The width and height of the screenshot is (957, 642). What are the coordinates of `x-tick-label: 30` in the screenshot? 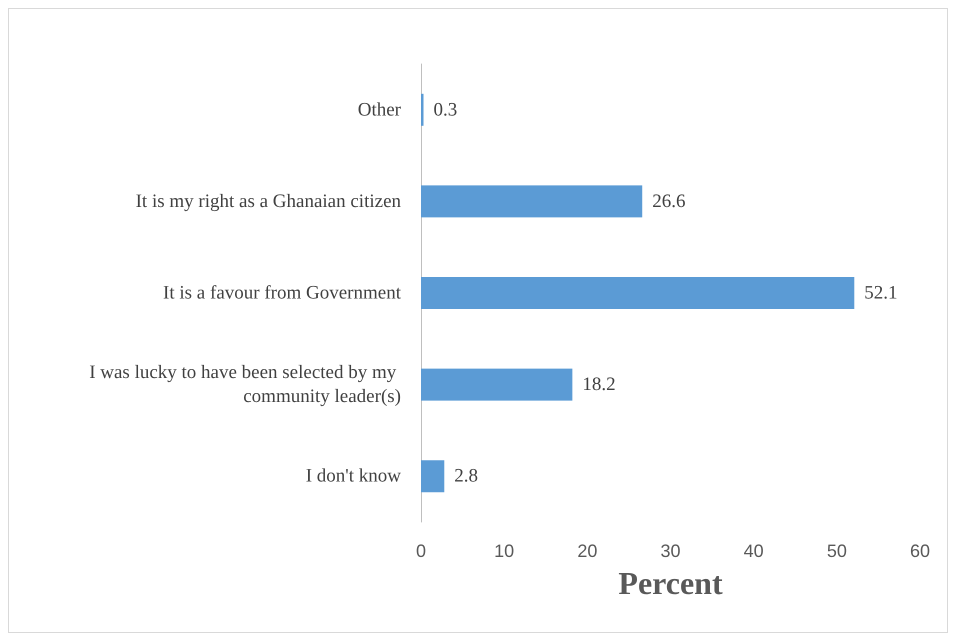 It's located at (670, 551).